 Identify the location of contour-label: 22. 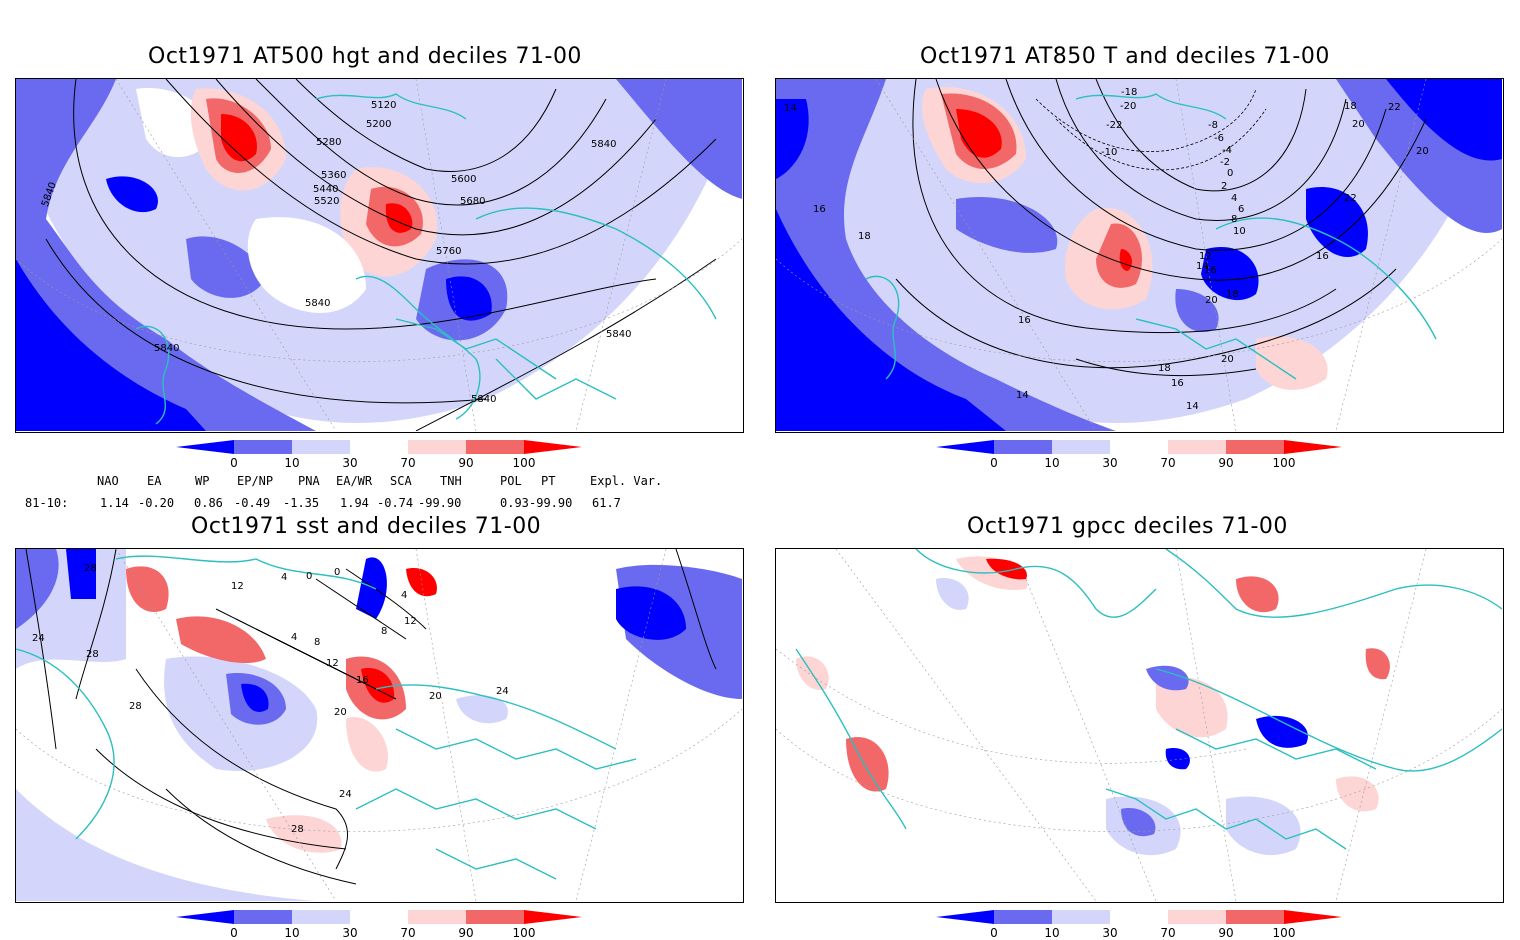
(1394, 107).